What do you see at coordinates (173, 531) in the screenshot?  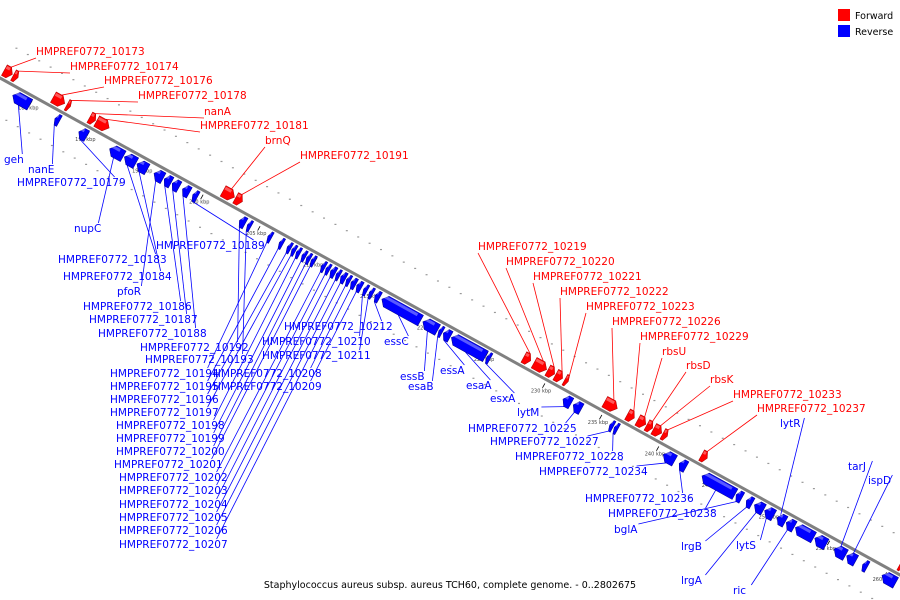 I see `reverse-gene-label: HMPREF0772_10206` at bounding box center [173, 531].